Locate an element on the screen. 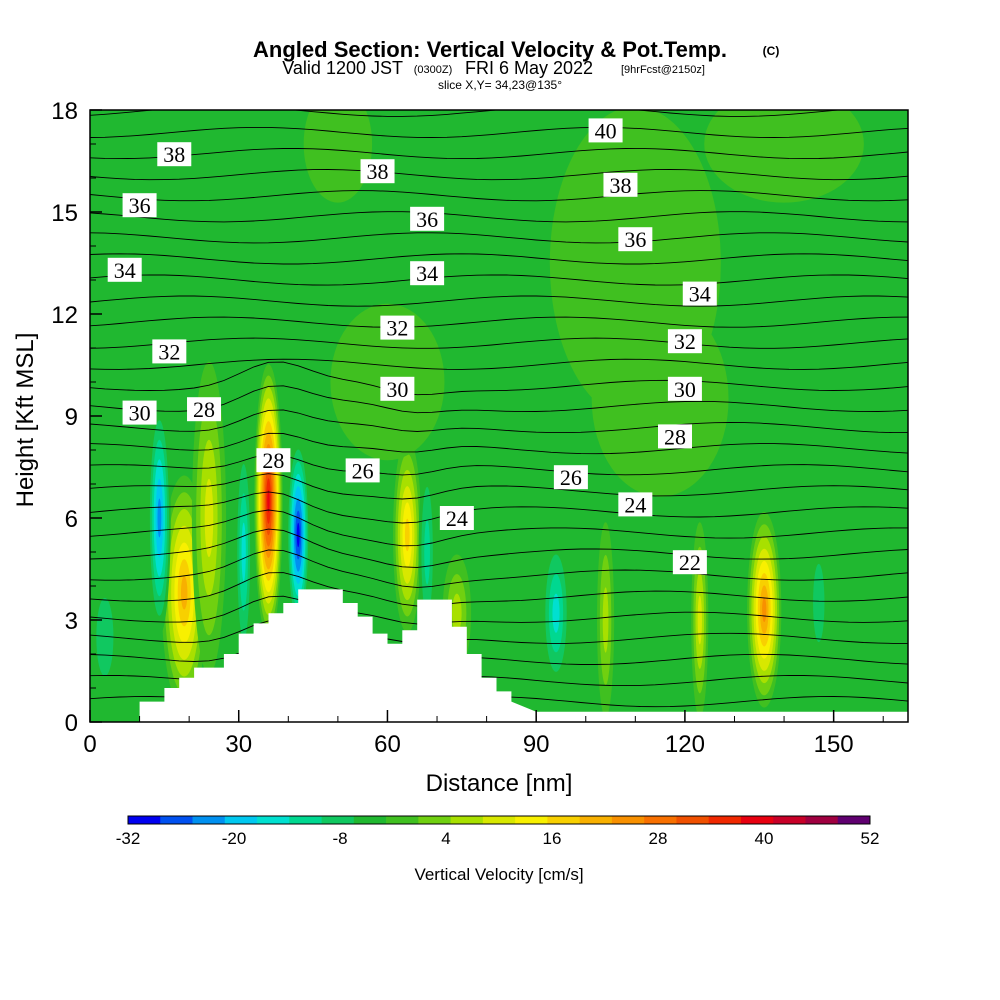 The width and height of the screenshot is (1000, 1000). theta-label: 26 is located at coordinates (362, 470).